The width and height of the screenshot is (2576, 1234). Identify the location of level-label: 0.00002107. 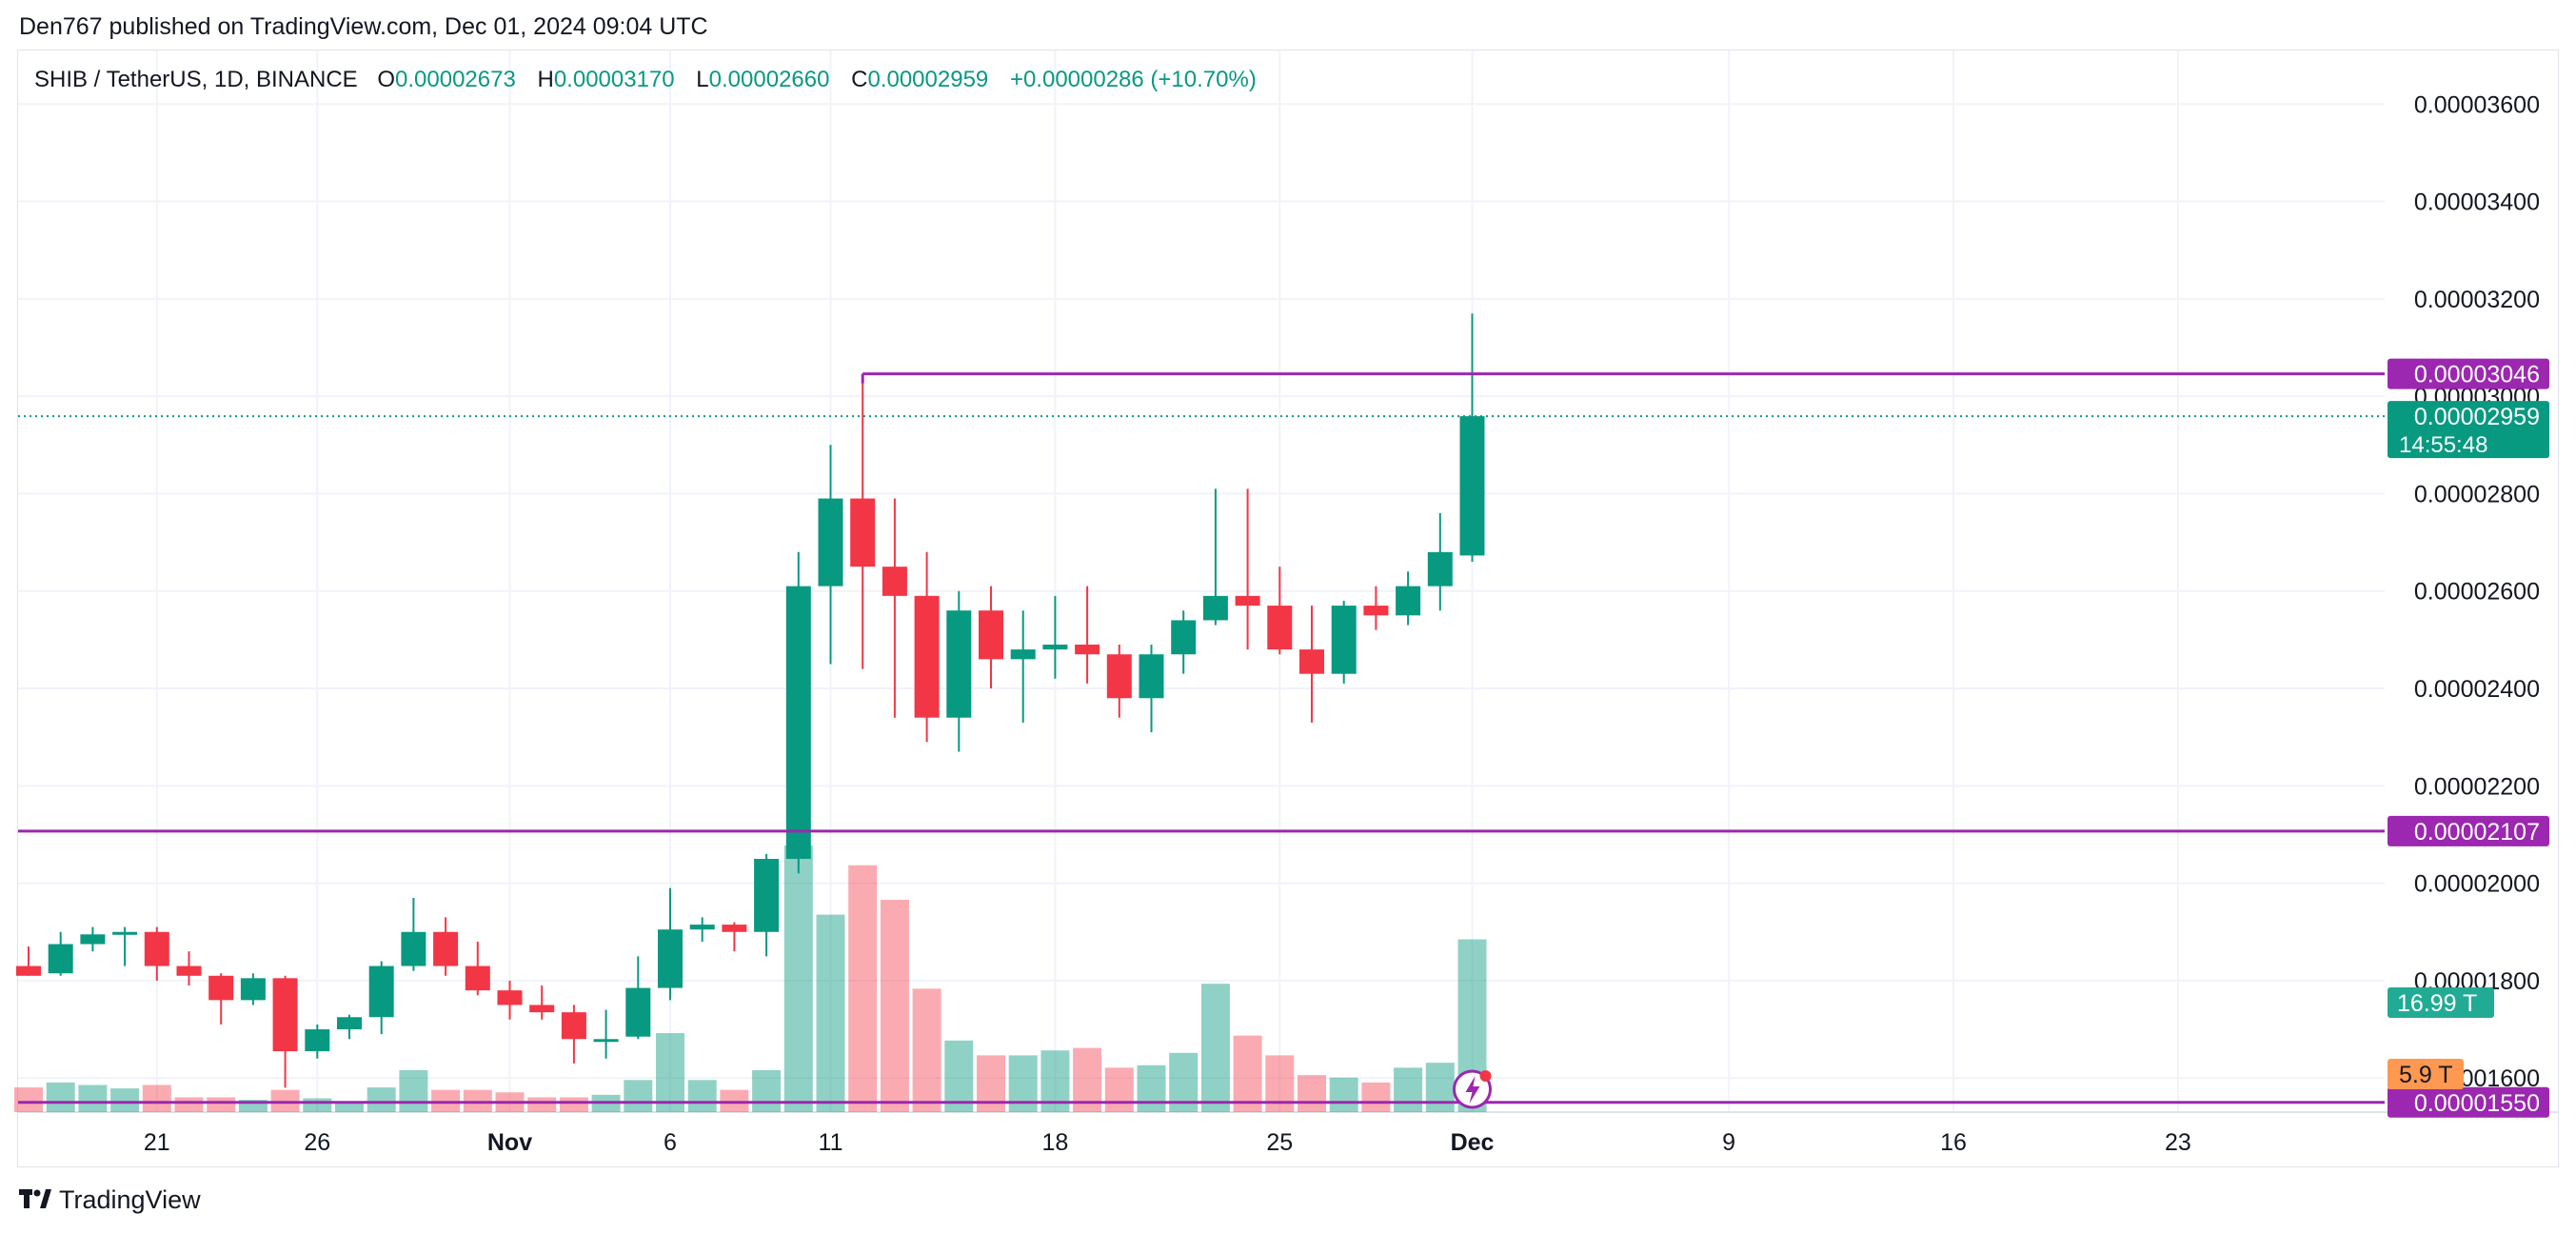
(2477, 832).